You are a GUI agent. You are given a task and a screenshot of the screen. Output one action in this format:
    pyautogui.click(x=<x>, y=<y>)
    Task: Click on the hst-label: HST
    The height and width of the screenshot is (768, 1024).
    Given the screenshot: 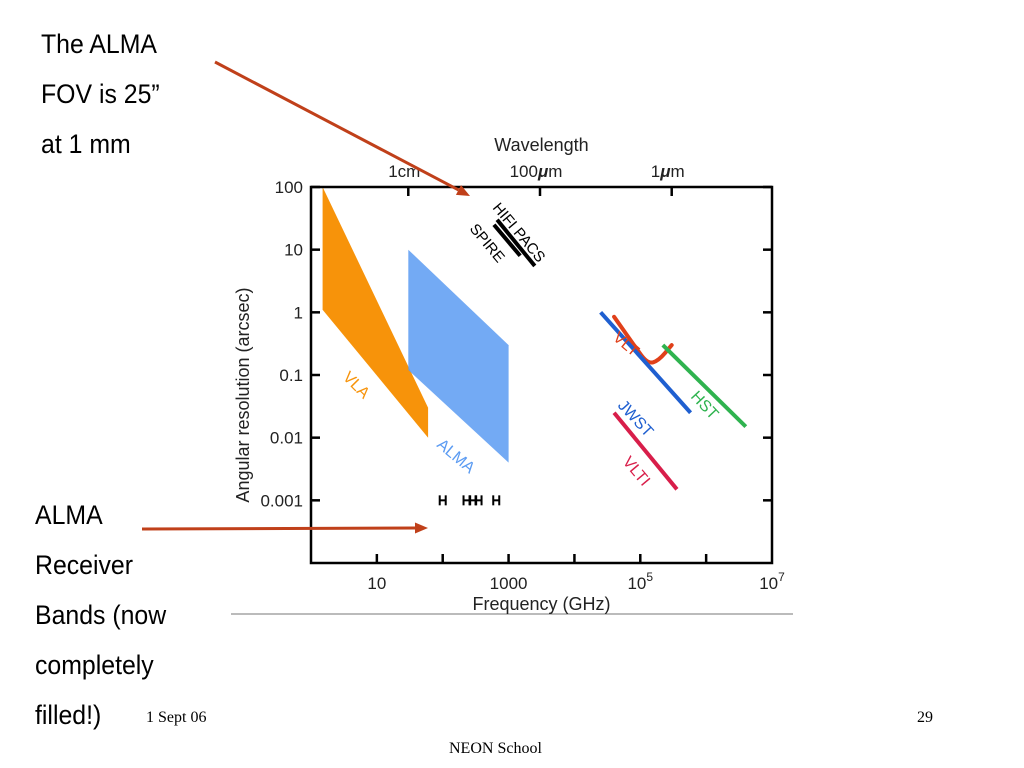 What is the action you would take?
    pyautogui.click(x=704, y=405)
    